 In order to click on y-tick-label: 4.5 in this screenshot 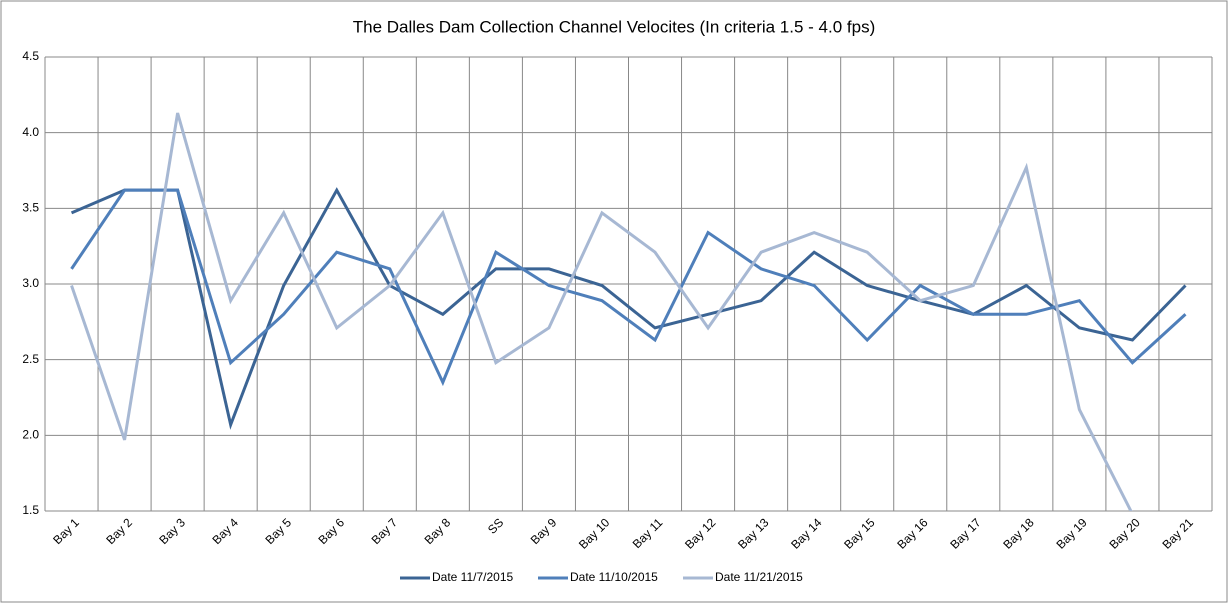, I will do `click(30, 56)`.